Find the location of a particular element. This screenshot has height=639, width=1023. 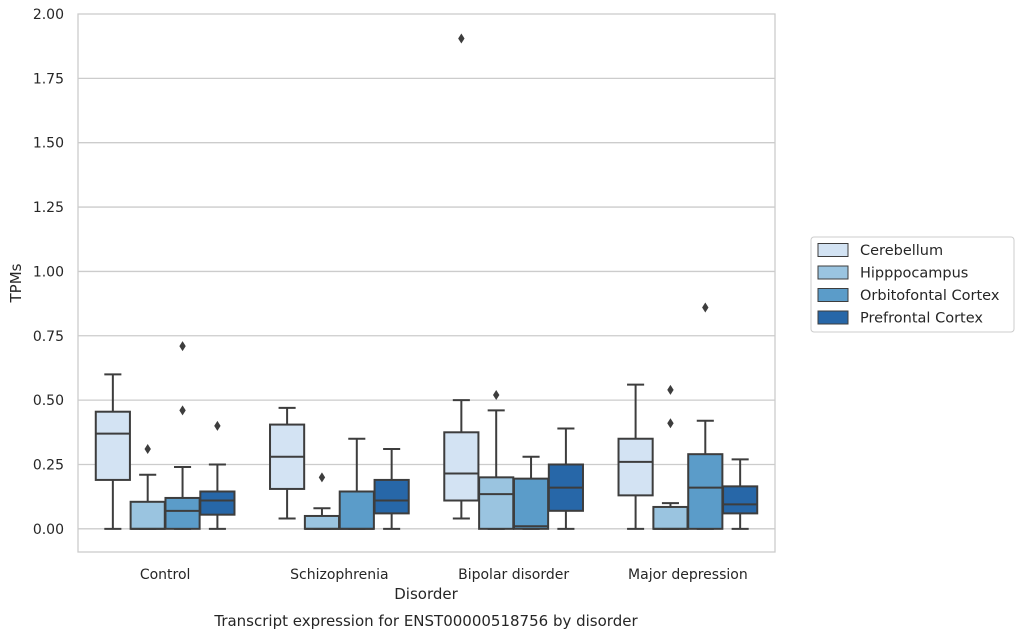

y-tick-label: 0.00 is located at coordinates (48, 530).